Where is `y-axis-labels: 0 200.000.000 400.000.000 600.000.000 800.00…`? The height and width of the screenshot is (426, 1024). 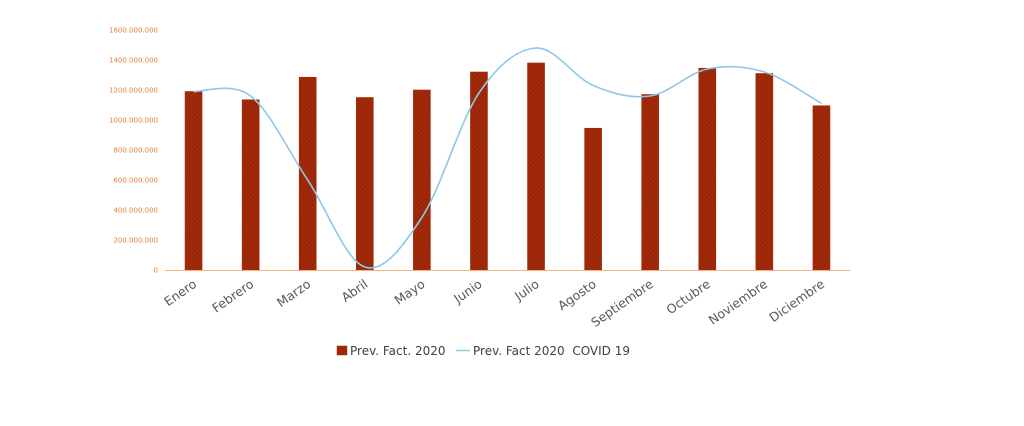 y-axis-labels: 0 200.000.000 400.000.000 600.000.000 800.00… is located at coordinates (133, 151).